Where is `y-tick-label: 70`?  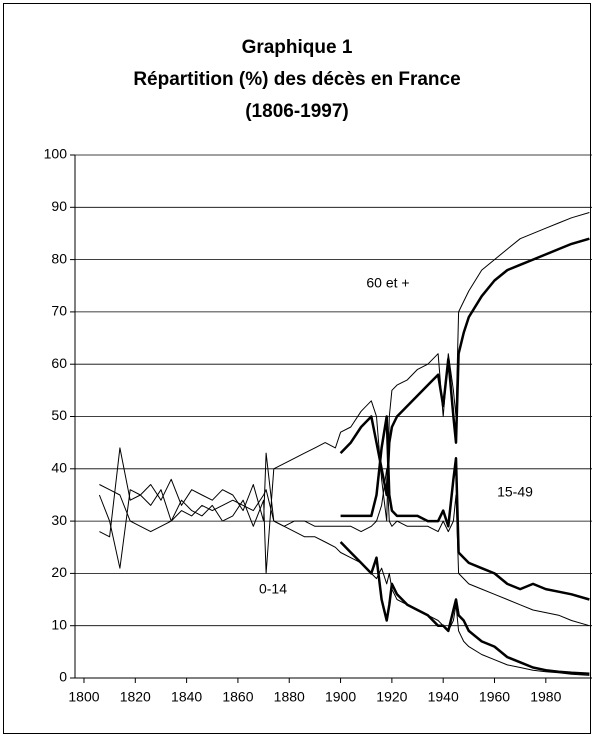 y-tick-label: 70 is located at coordinates (59, 311).